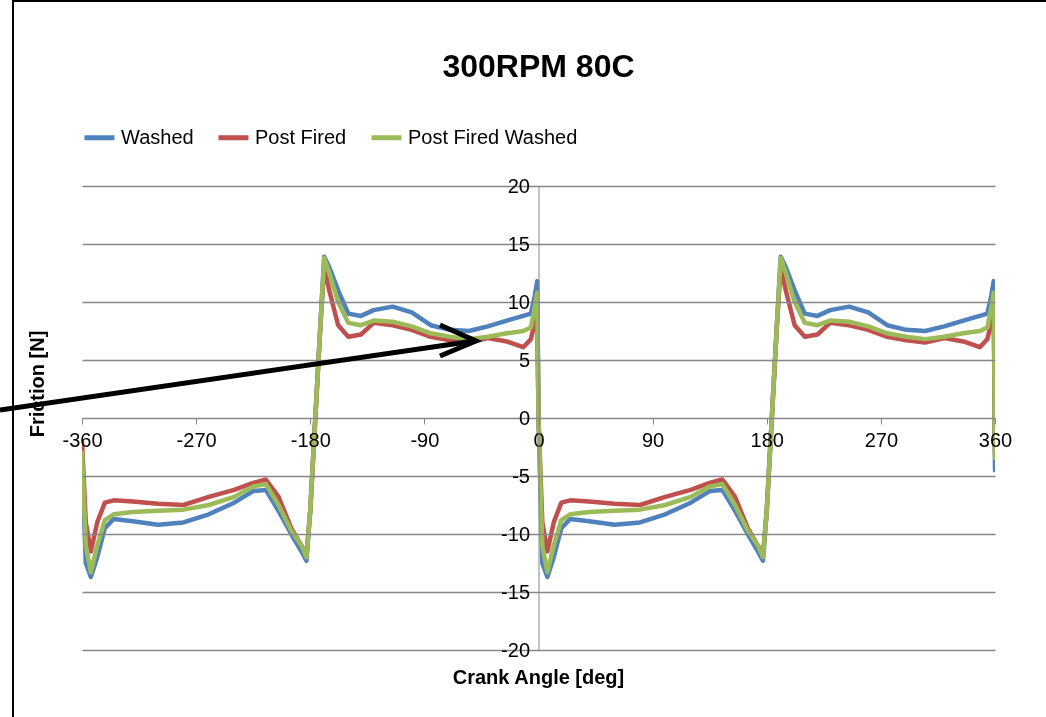 Image resolution: width=1046 pixels, height=717 pixels. Describe the element at coordinates (301, 136) in the screenshot. I see `legend-label: Post Fired` at that location.